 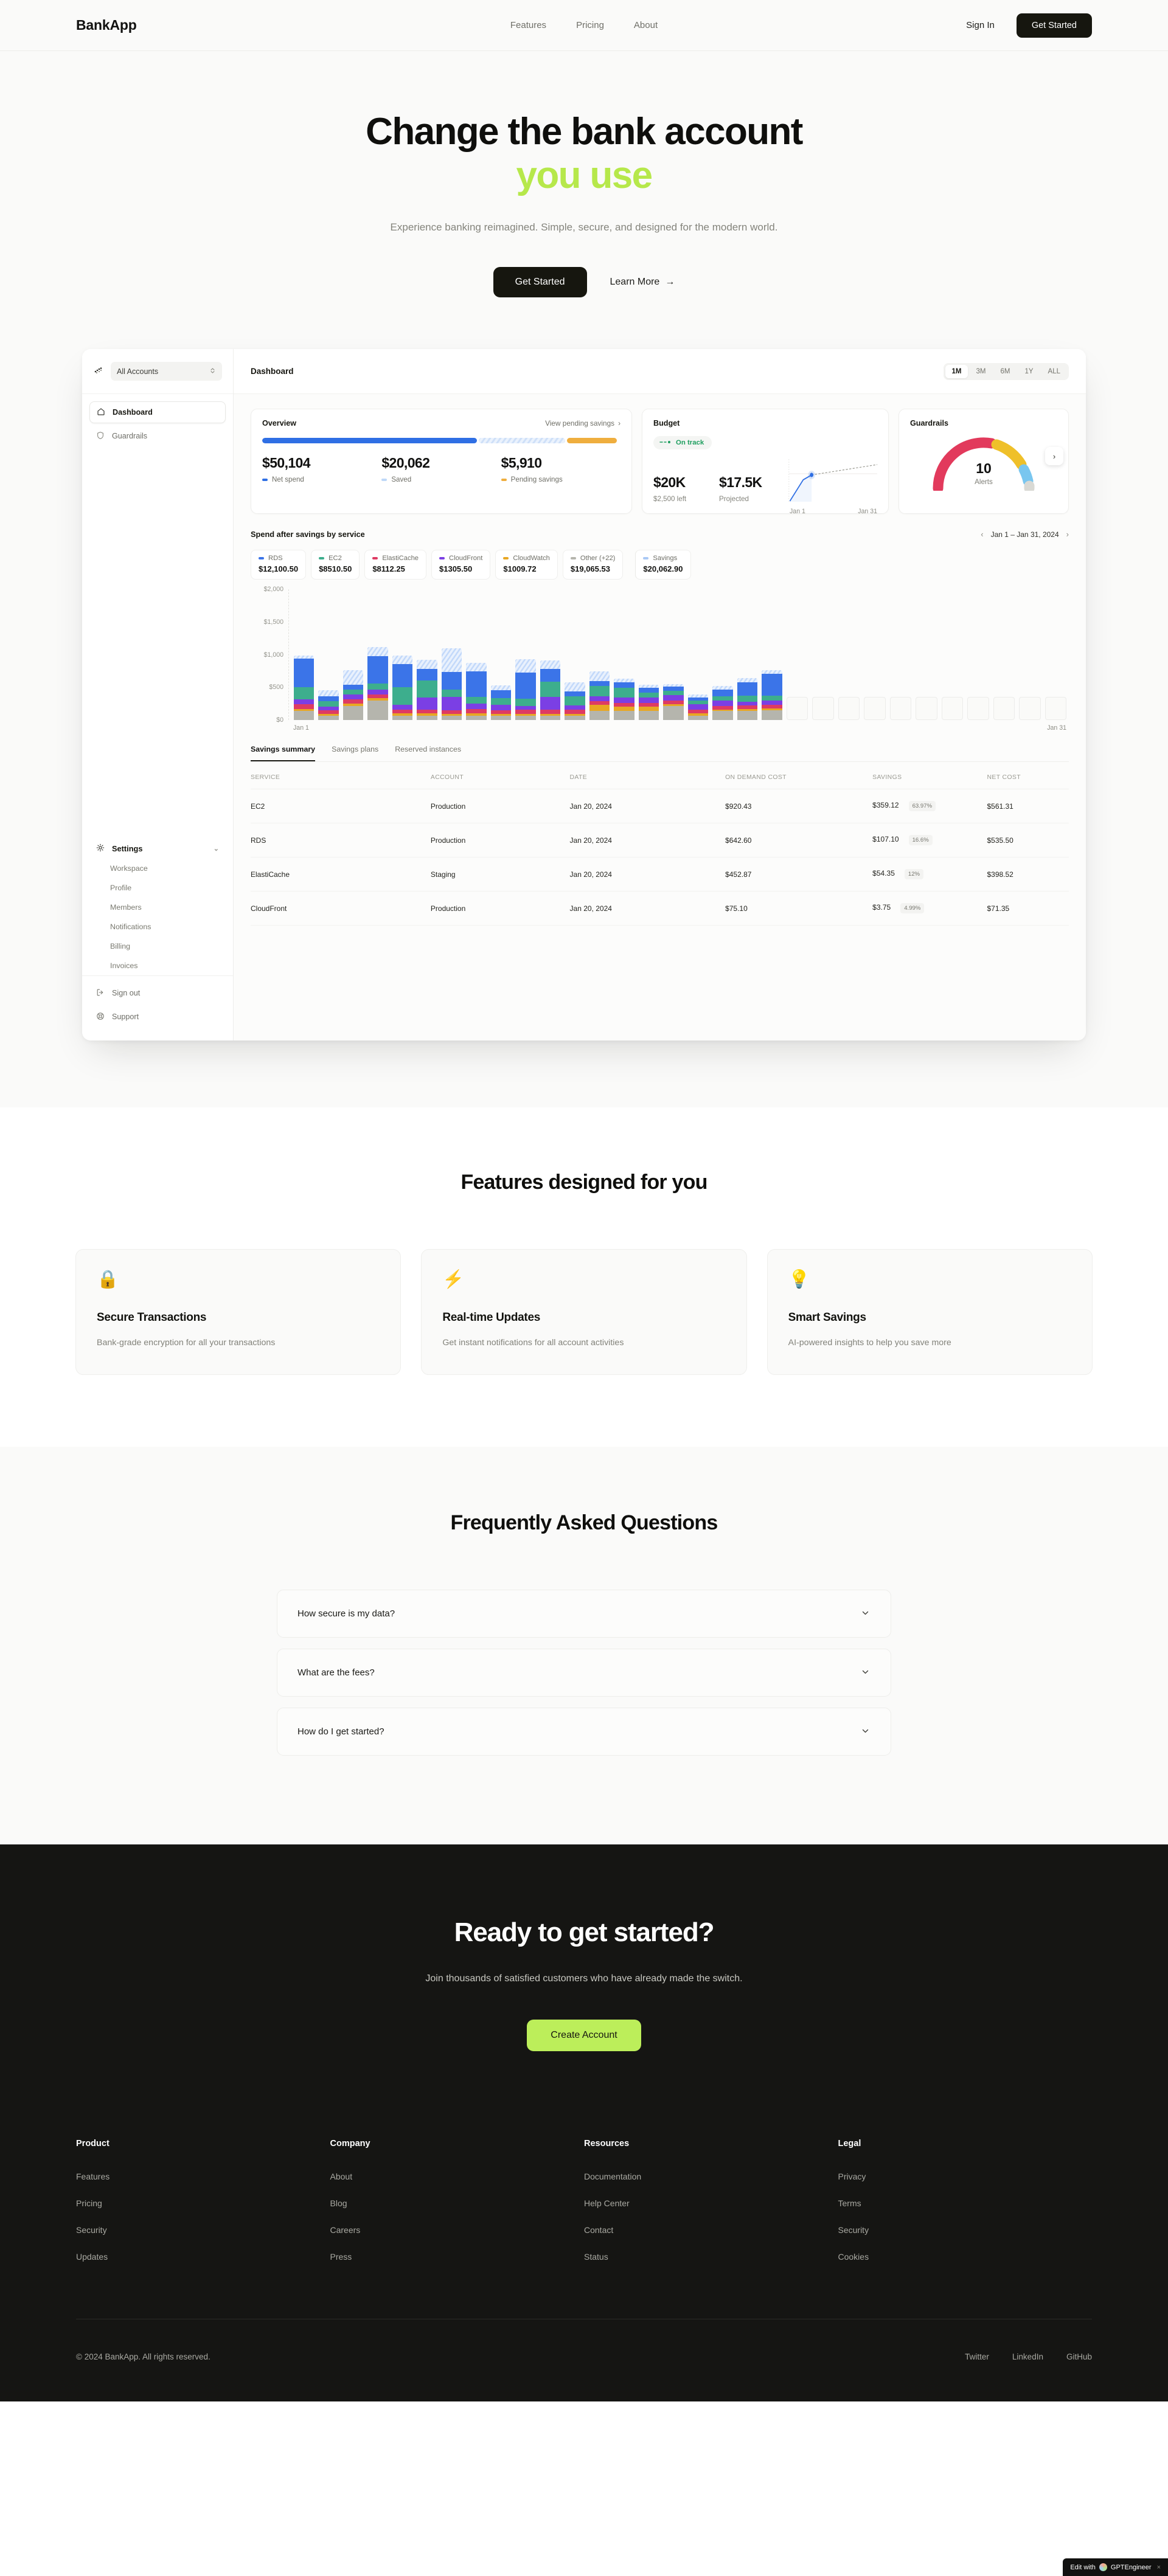 What do you see at coordinates (121, 888) in the screenshot?
I see `settings-item-profile: Profile` at bounding box center [121, 888].